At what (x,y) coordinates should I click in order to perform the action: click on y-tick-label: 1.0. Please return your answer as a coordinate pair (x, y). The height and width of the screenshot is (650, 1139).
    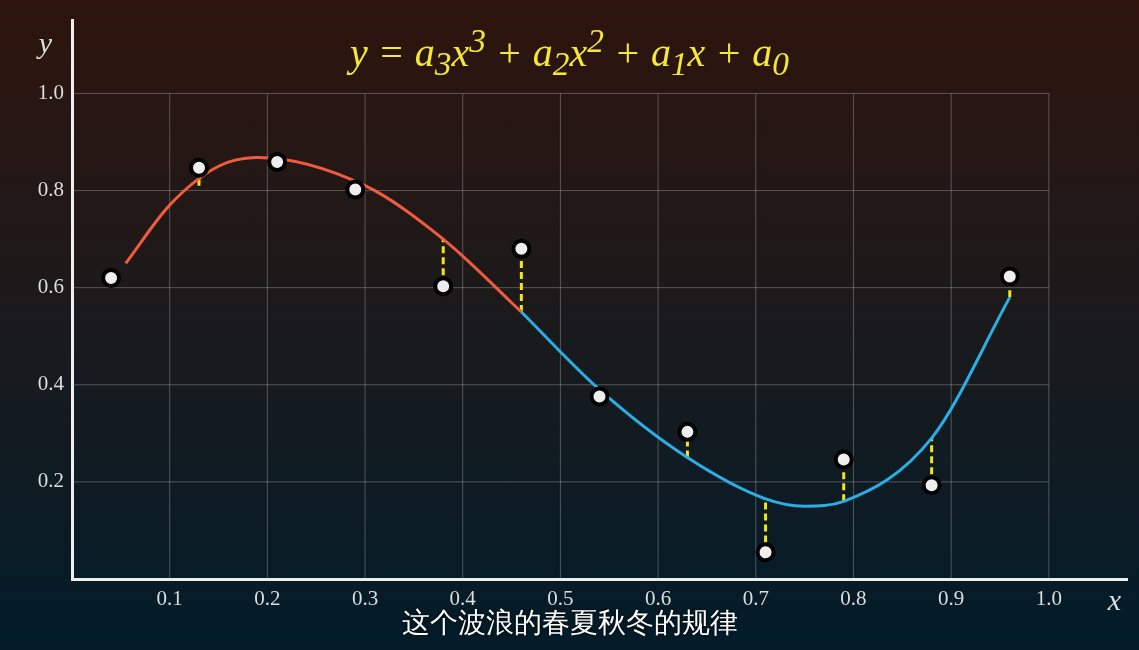
    Looking at the image, I should click on (50, 91).